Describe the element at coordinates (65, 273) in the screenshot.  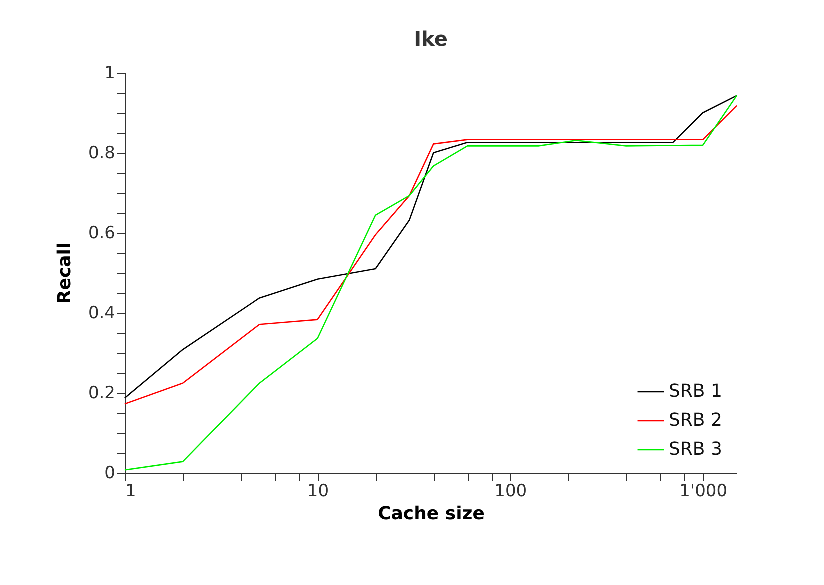
I see `y-axis-title: Recall` at that location.